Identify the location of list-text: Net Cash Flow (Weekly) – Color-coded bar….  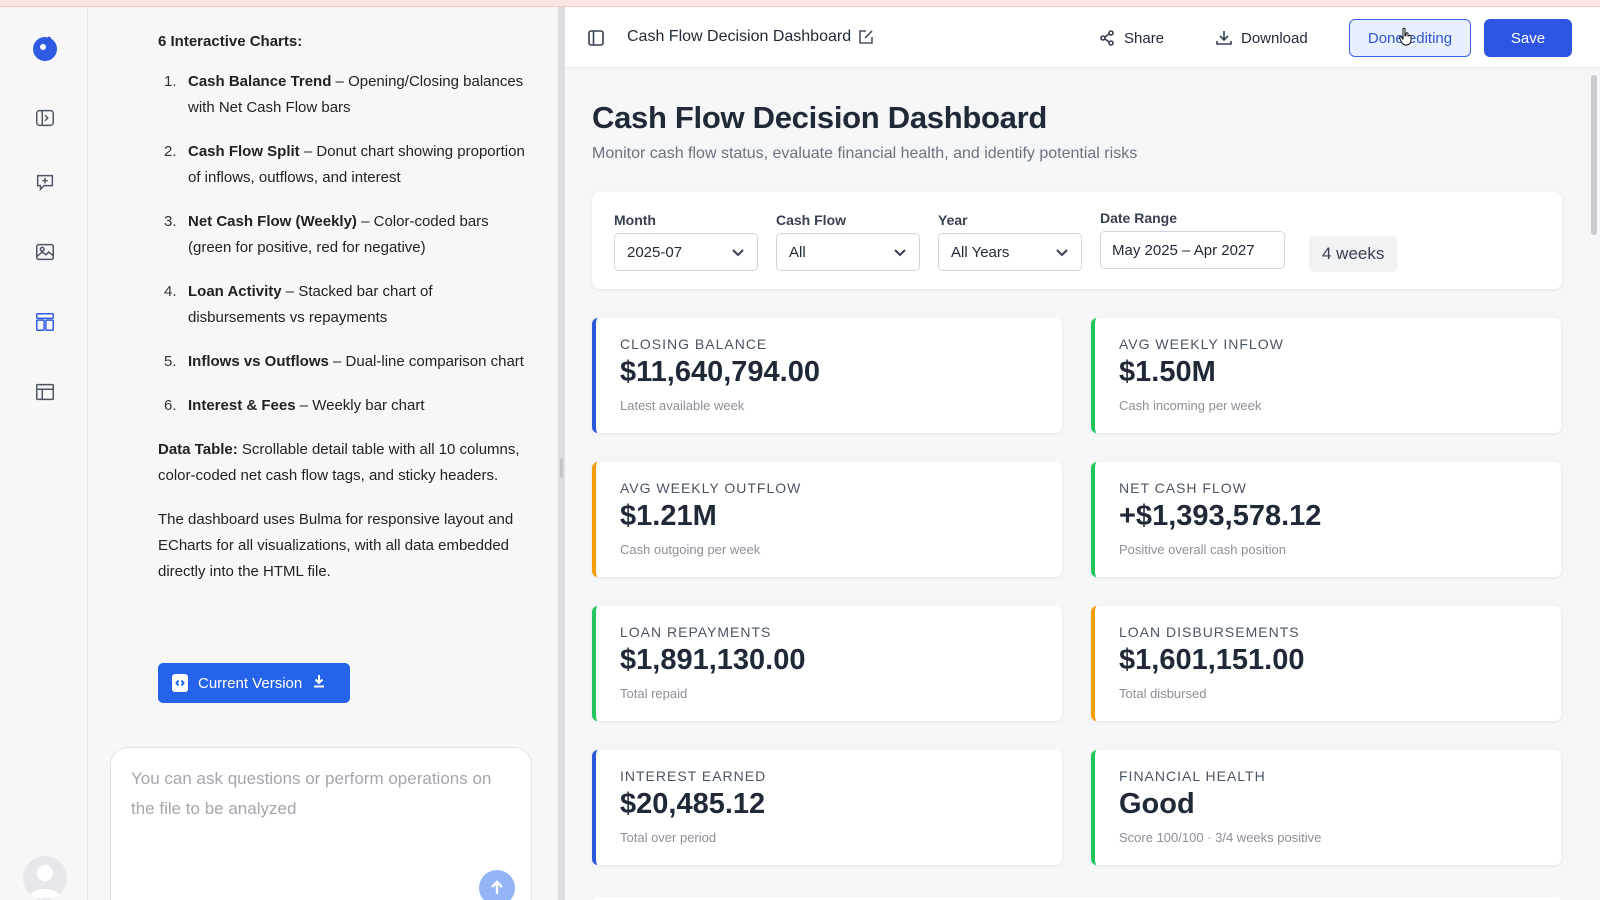
(358, 235).